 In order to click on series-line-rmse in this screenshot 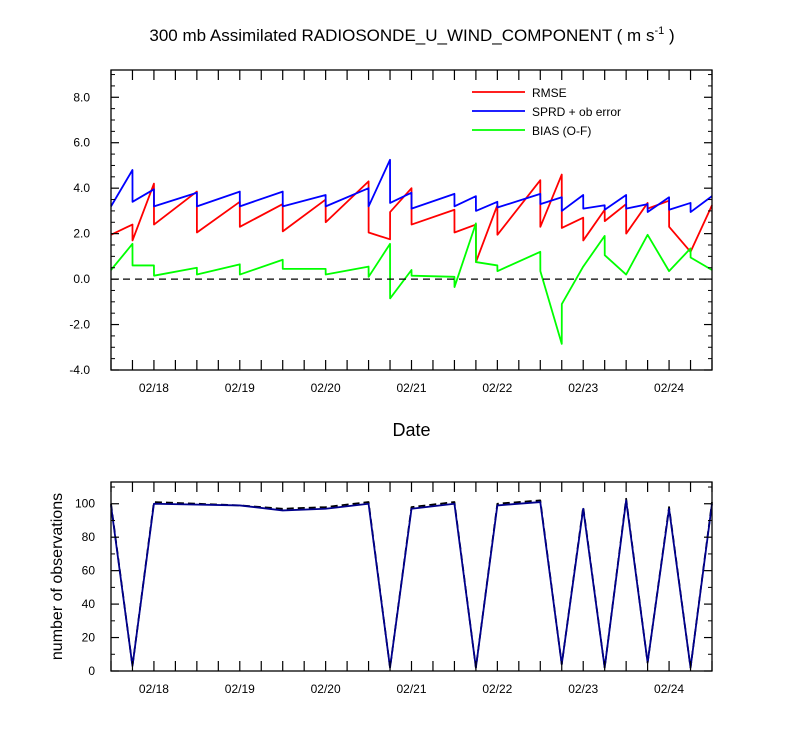, I will do `click(411, 218)`.